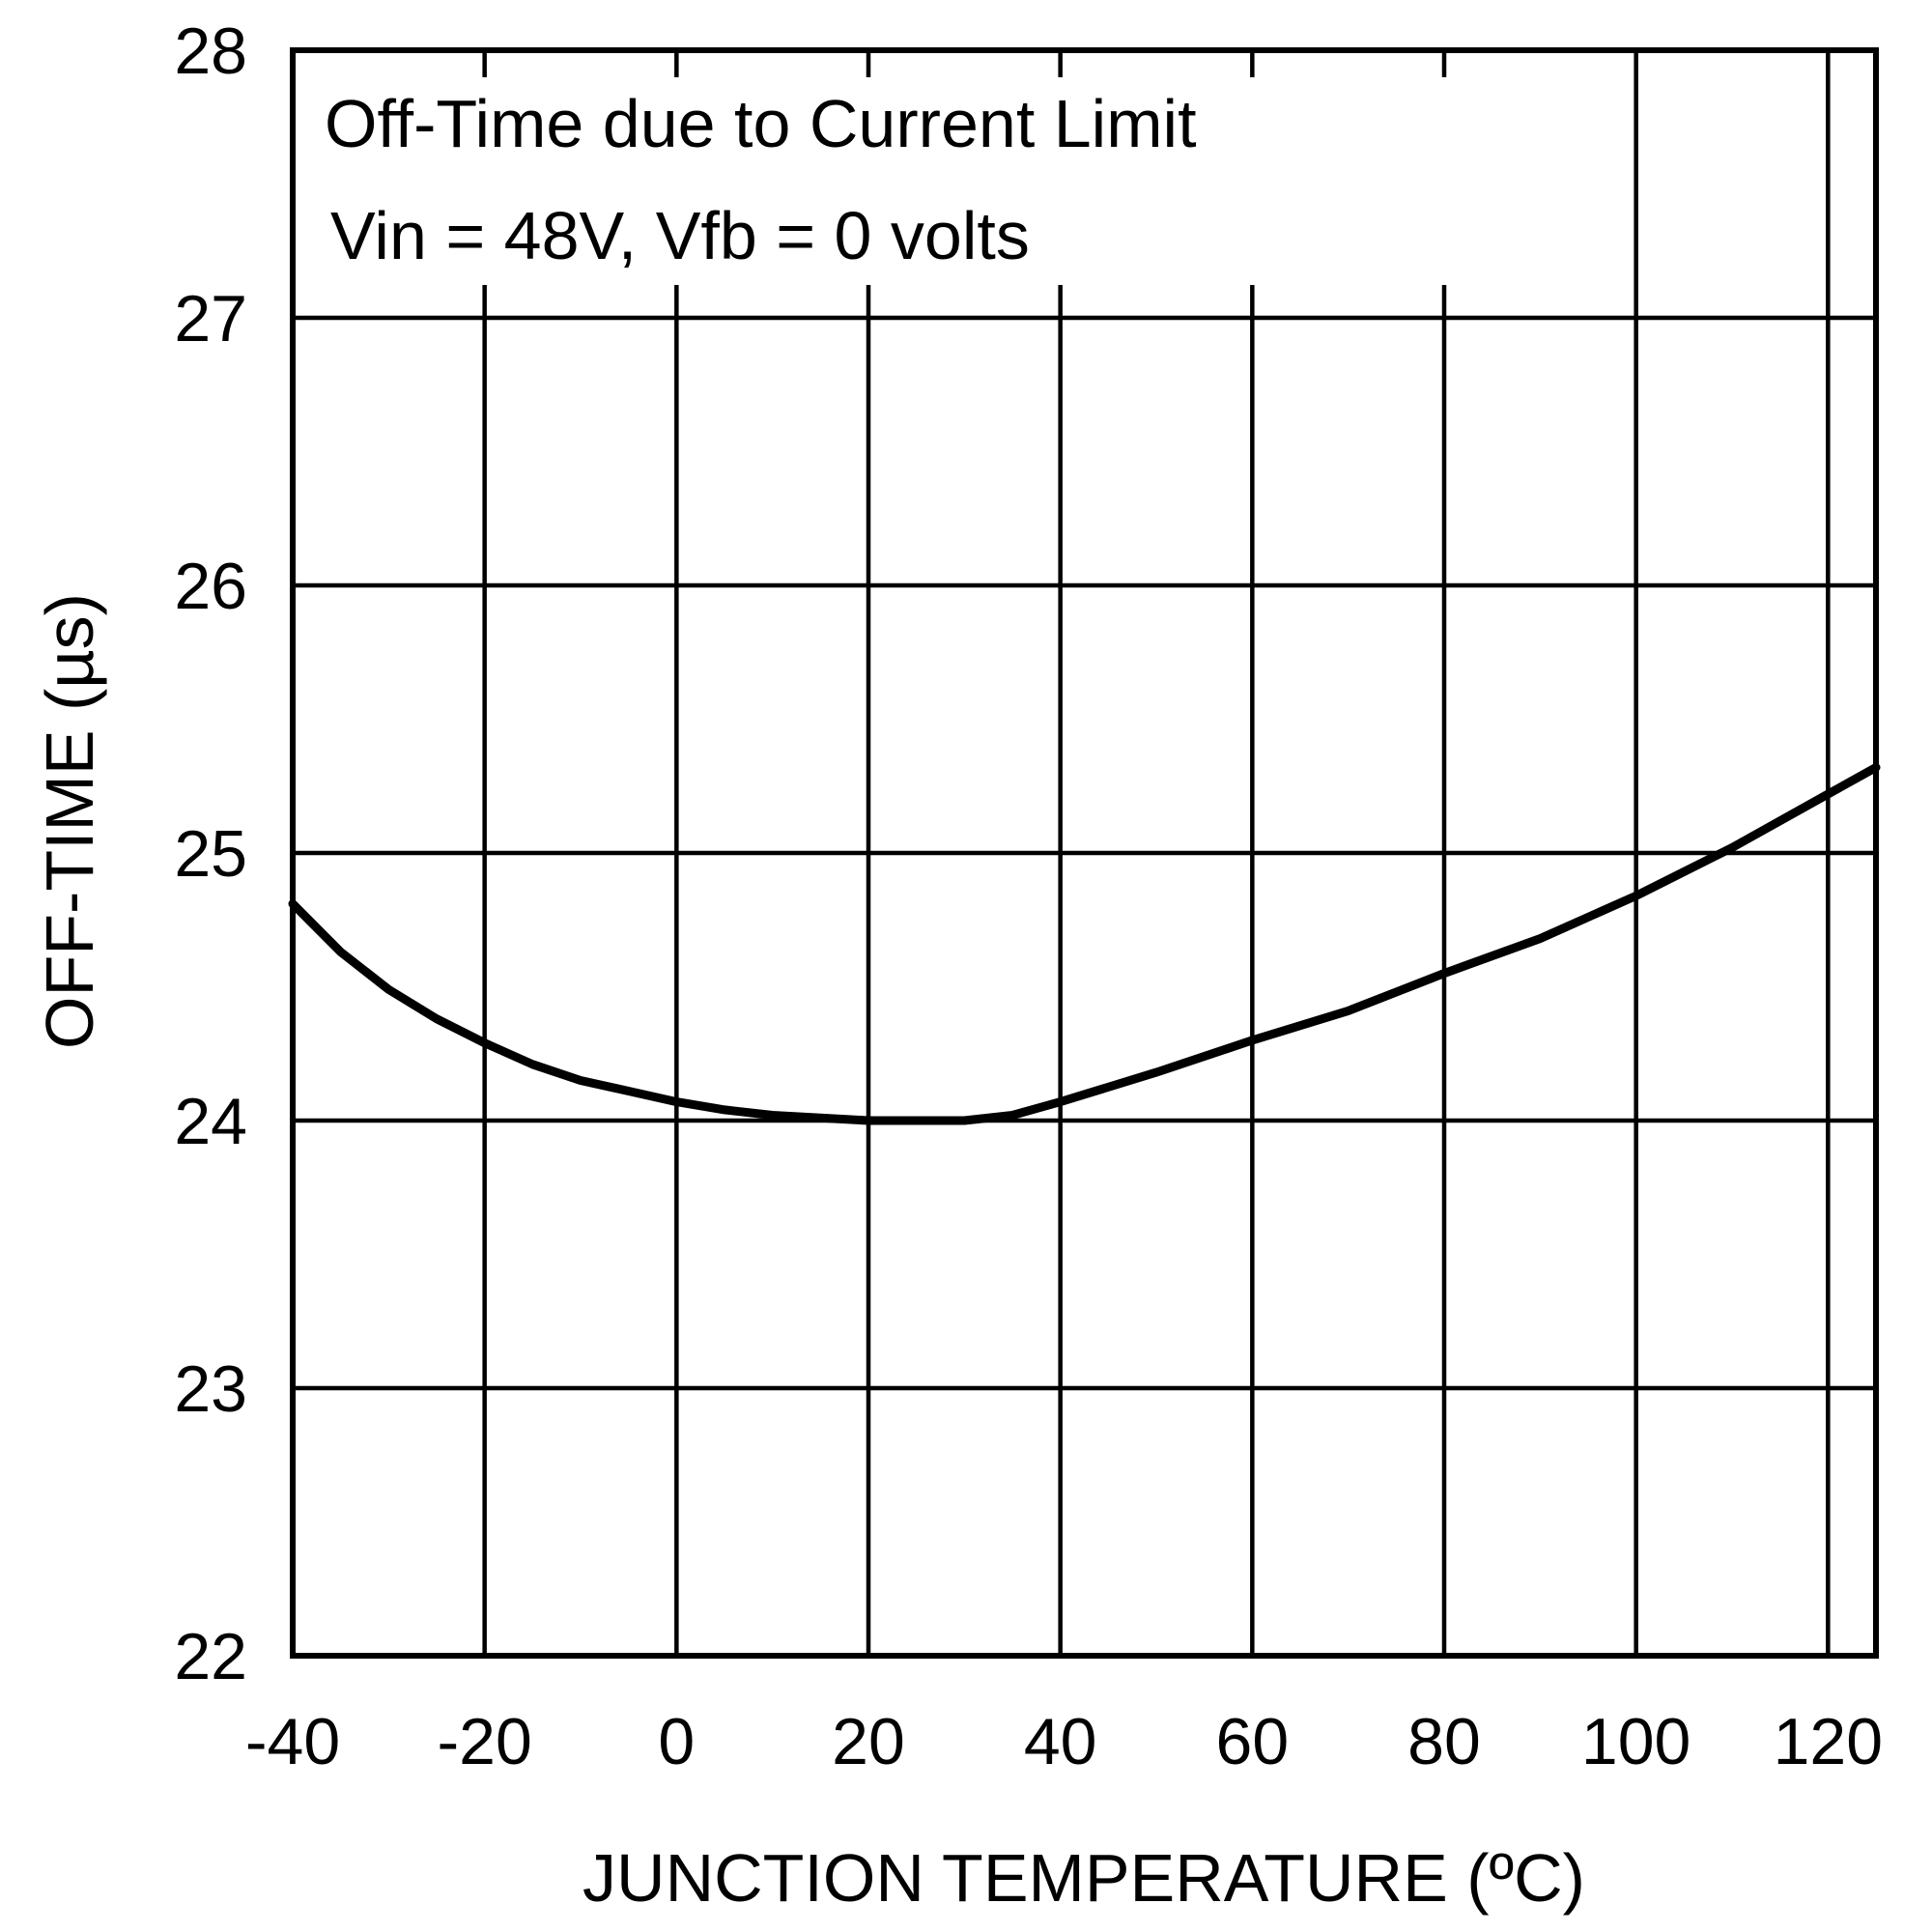 The width and height of the screenshot is (1932, 1932). What do you see at coordinates (1828, 1741) in the screenshot?
I see `x-tick-label: 120` at bounding box center [1828, 1741].